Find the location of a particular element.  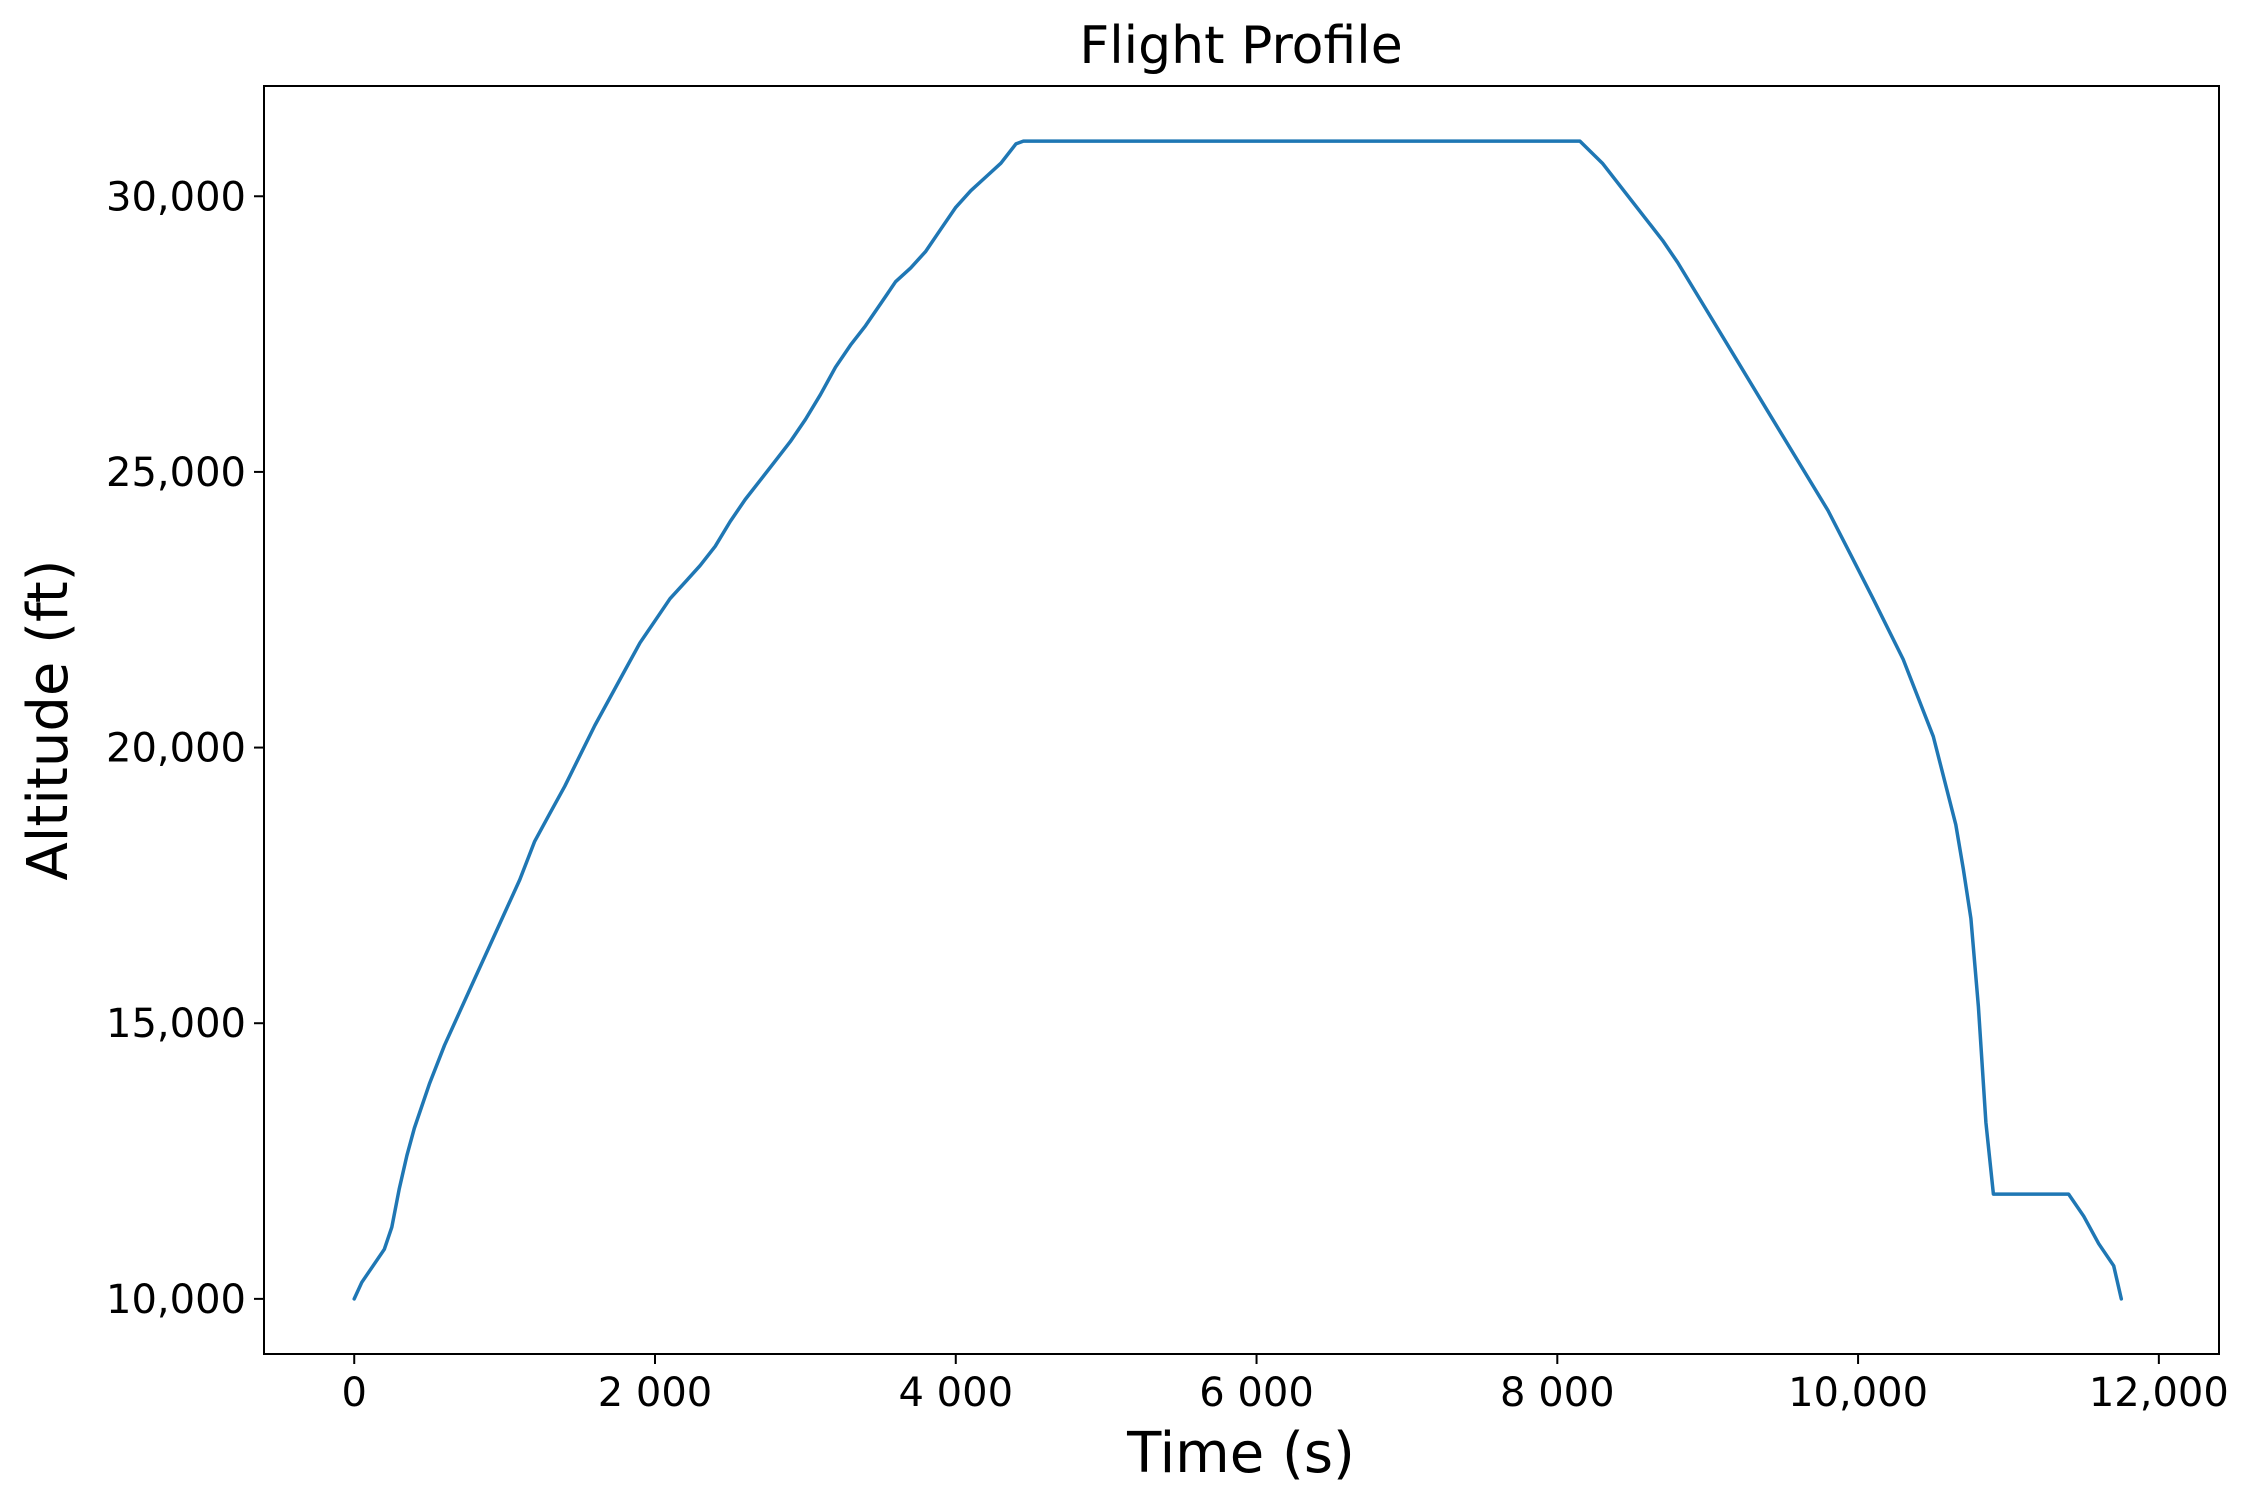

x-tick-label: 10,000 is located at coordinates (1858, 1393).